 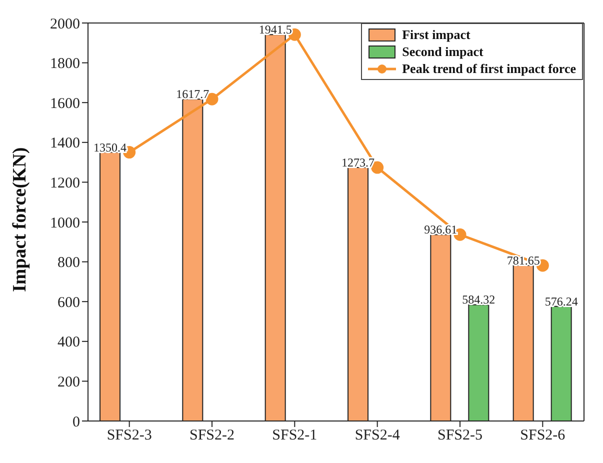 What do you see at coordinates (65, 64) in the screenshot?
I see `y-tick-label: 1800` at bounding box center [65, 64].